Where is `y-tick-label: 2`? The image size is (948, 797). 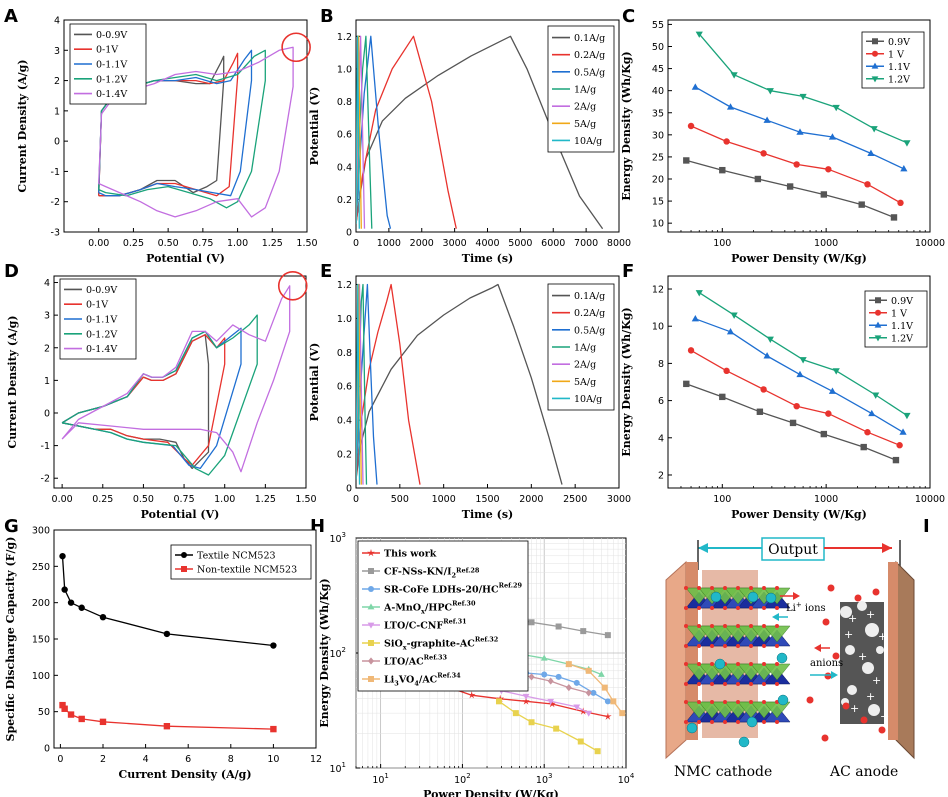 y-tick-label: 2 is located at coordinates (661, 475).